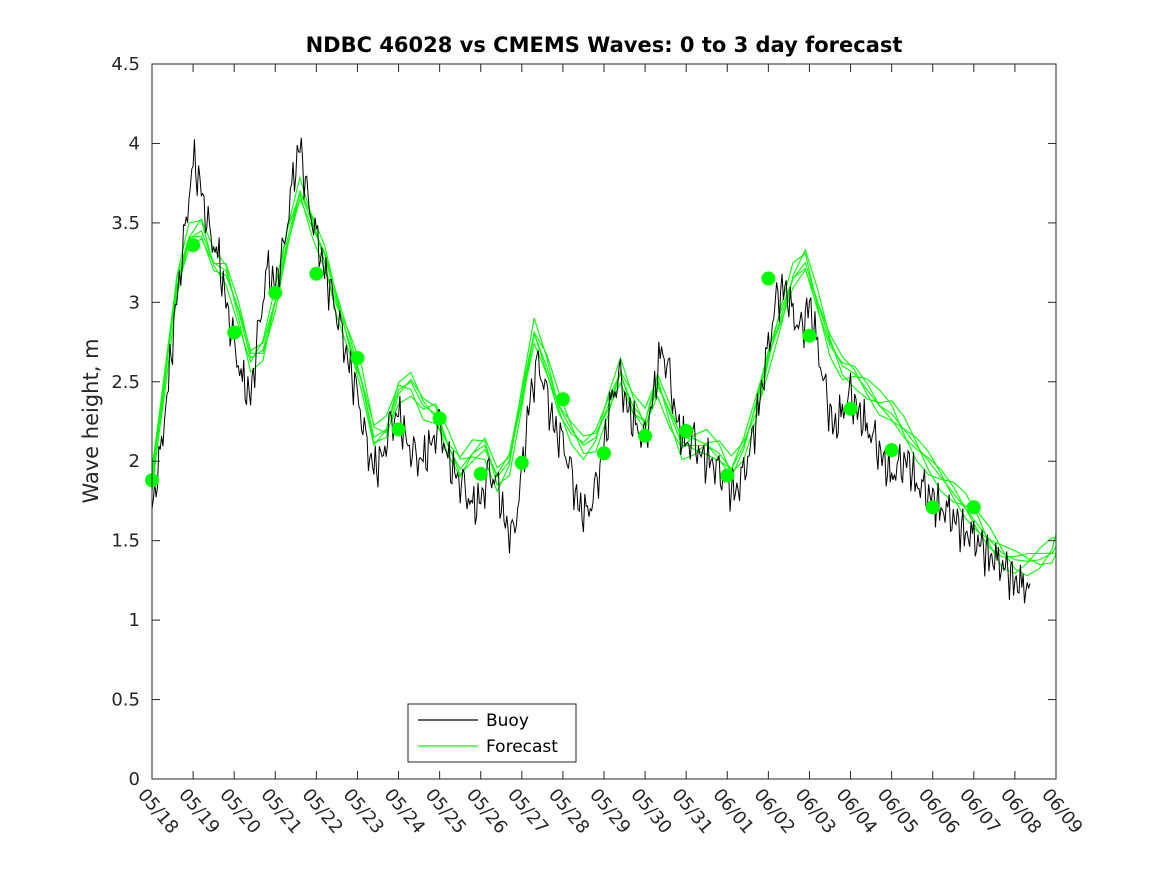 The width and height of the screenshot is (1167, 875). Describe the element at coordinates (125, 541) in the screenshot. I see `y-tick-label: 1.5` at that location.